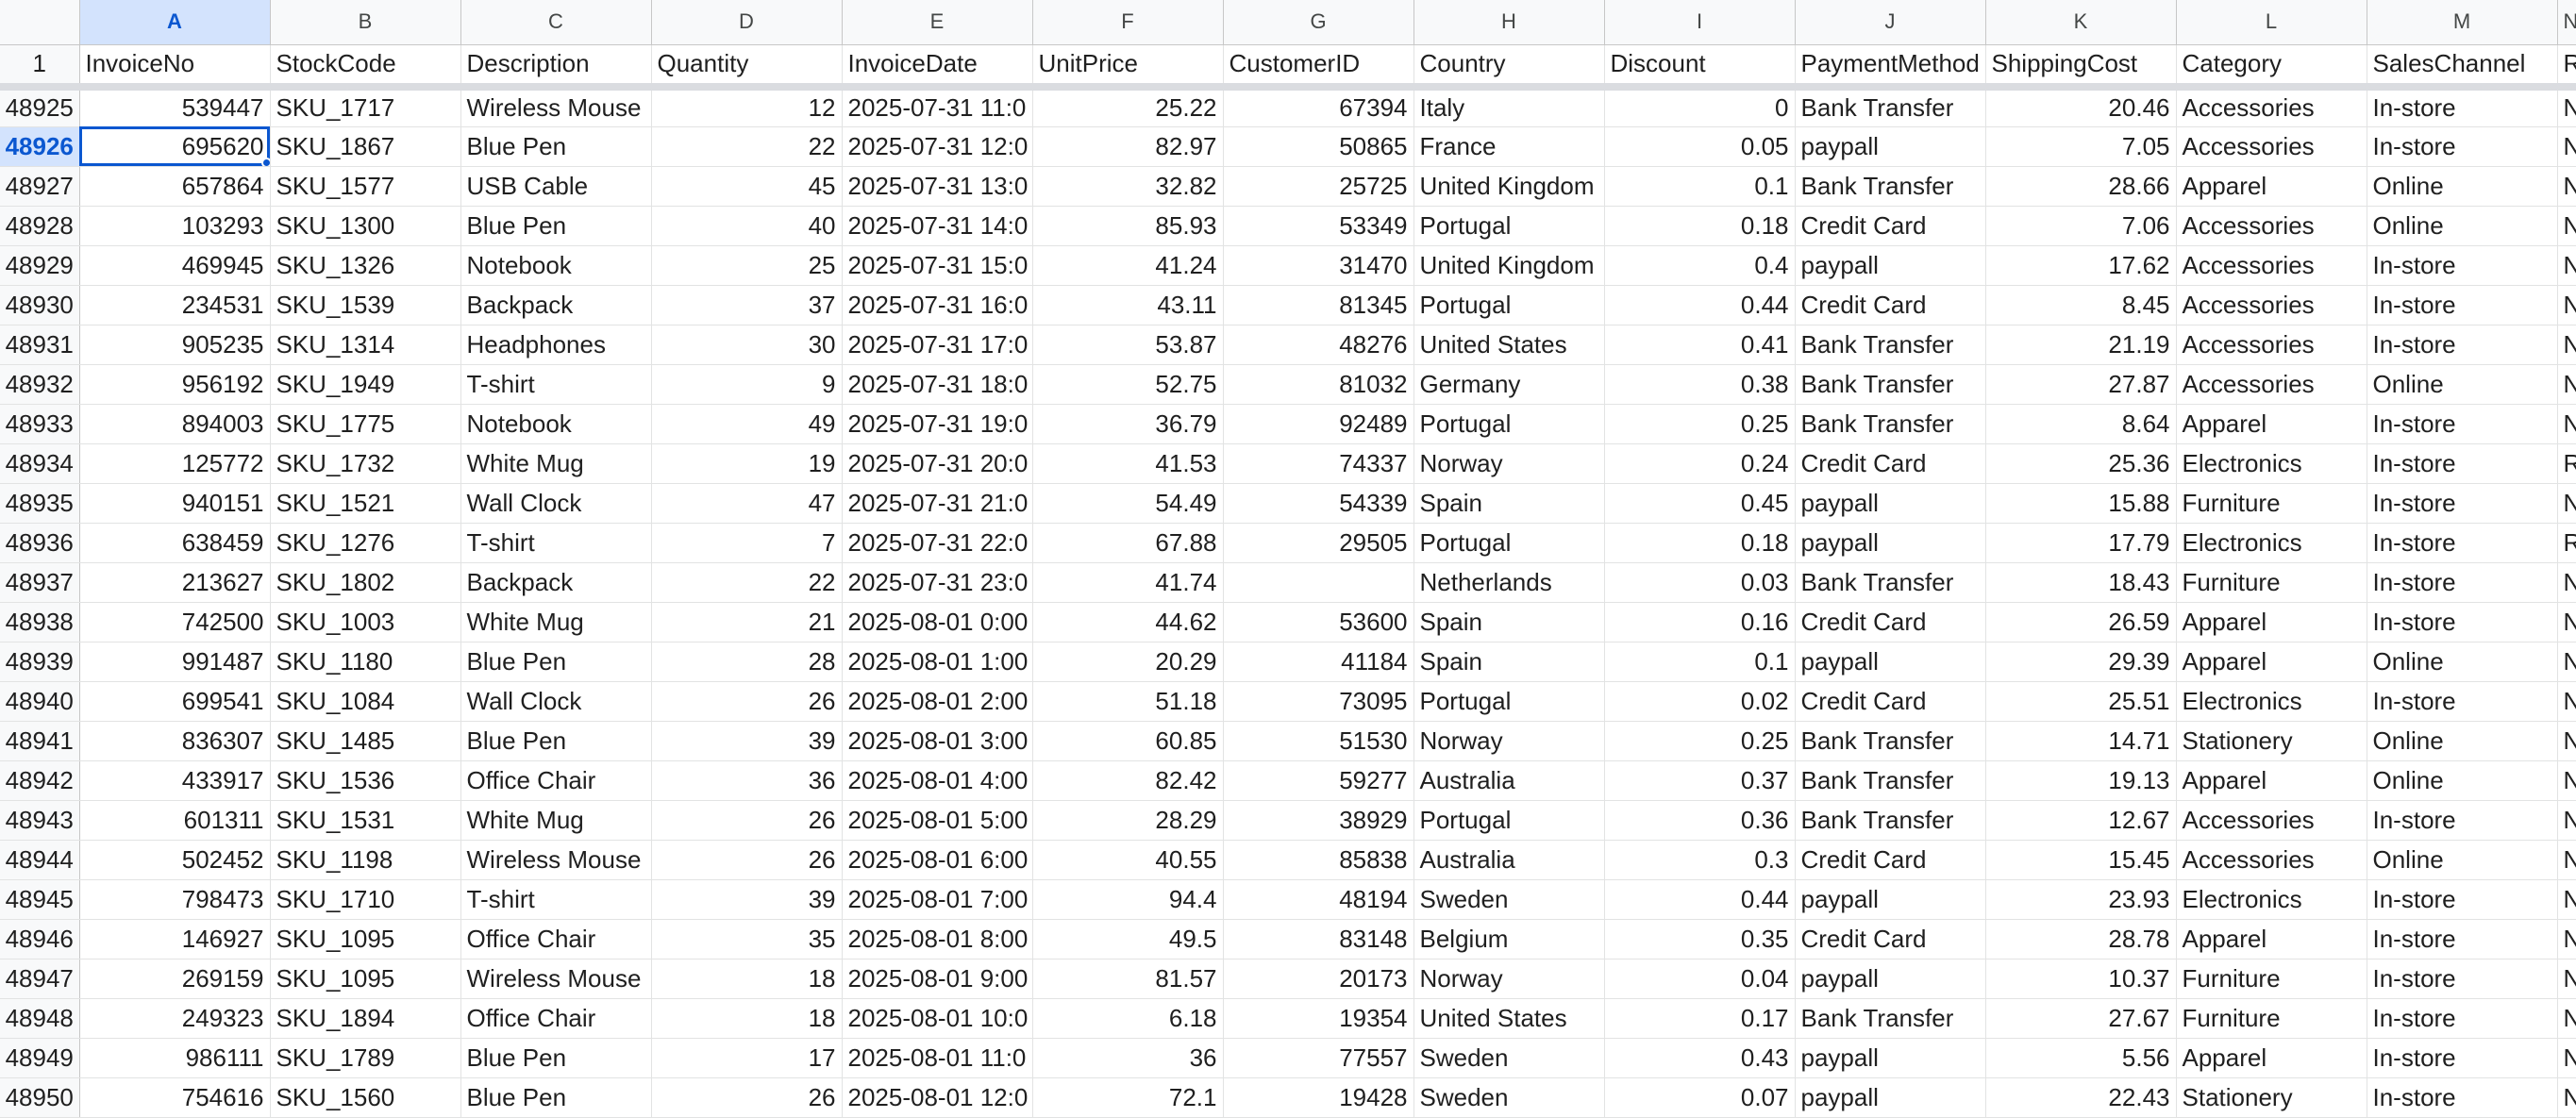  Describe the element at coordinates (175, 424) in the screenshot. I see `cell-a: 894003` at that location.